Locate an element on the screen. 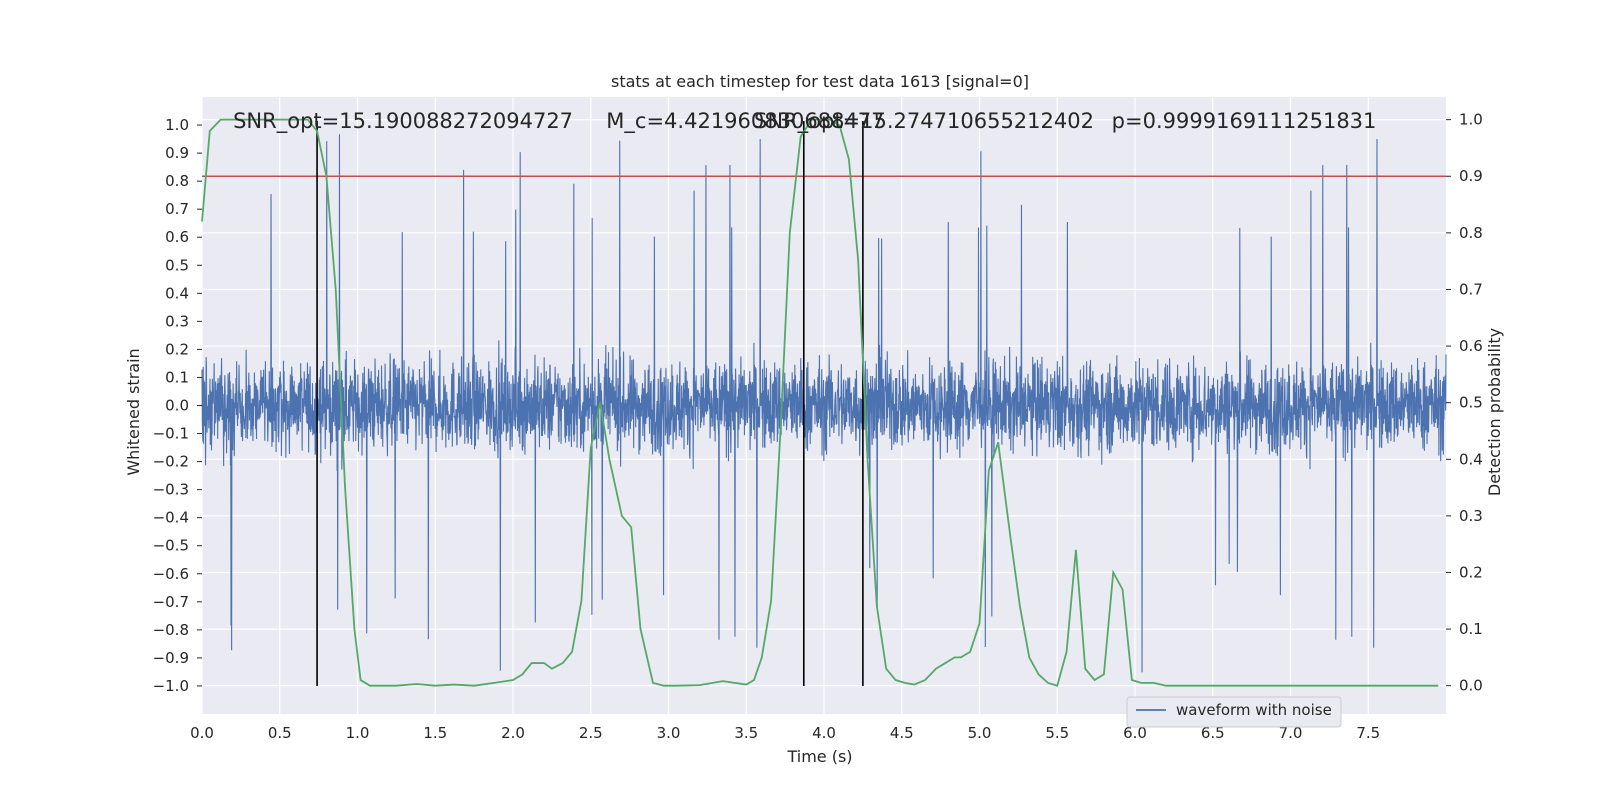  x-tick-label: 7.0 is located at coordinates (1291, 733).